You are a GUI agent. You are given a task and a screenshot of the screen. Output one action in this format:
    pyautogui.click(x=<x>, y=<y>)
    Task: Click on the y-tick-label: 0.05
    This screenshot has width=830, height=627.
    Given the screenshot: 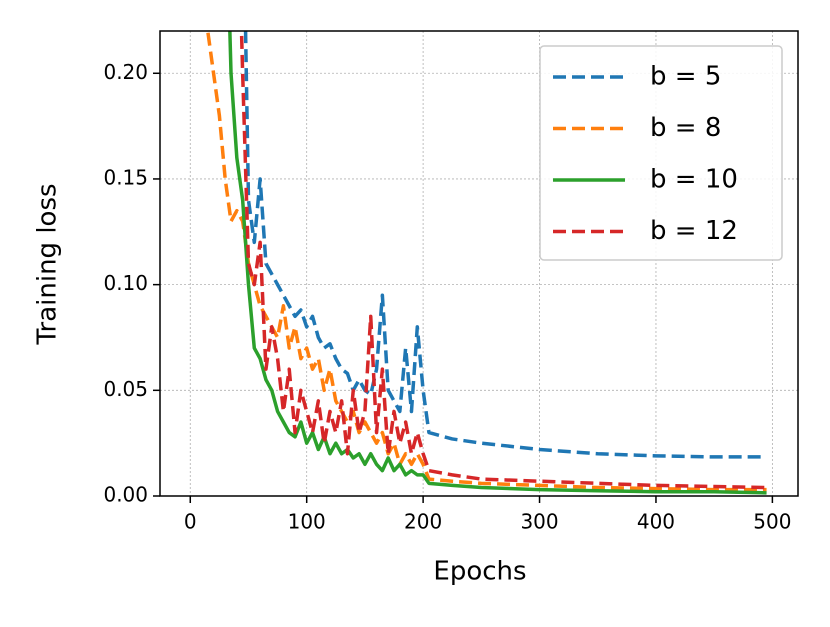 What is the action you would take?
    pyautogui.click(x=125, y=389)
    